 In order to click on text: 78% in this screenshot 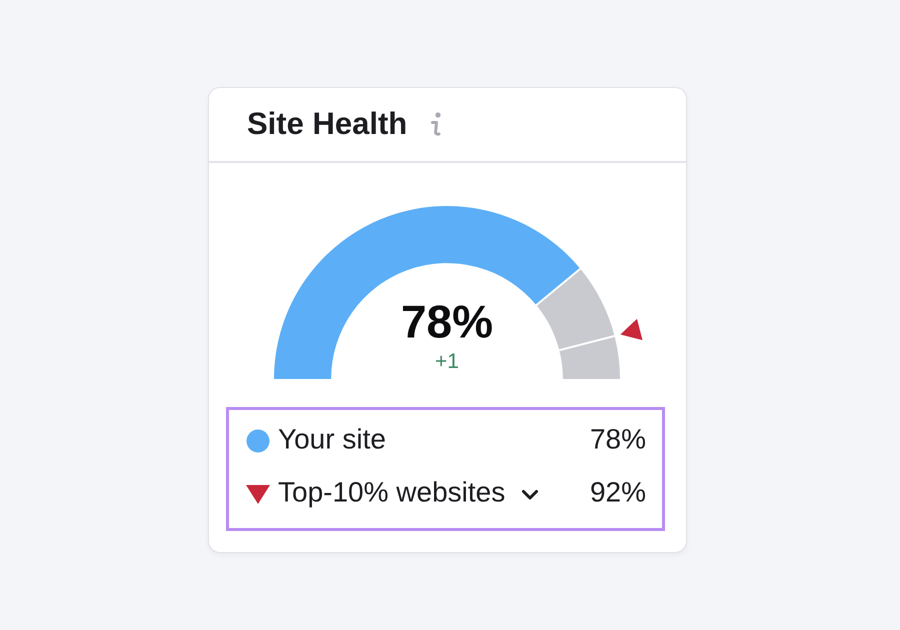, I will do `click(618, 439)`.